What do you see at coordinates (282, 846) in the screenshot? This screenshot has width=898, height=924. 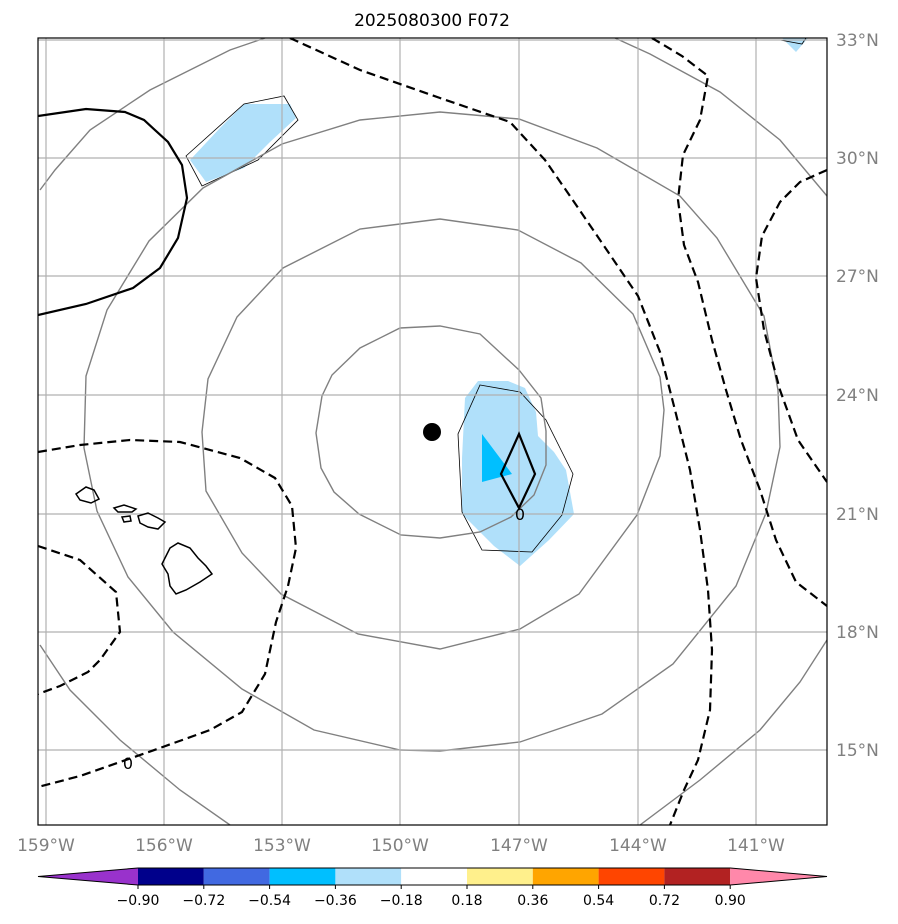 I see `lon-tick-label: 153°W` at bounding box center [282, 846].